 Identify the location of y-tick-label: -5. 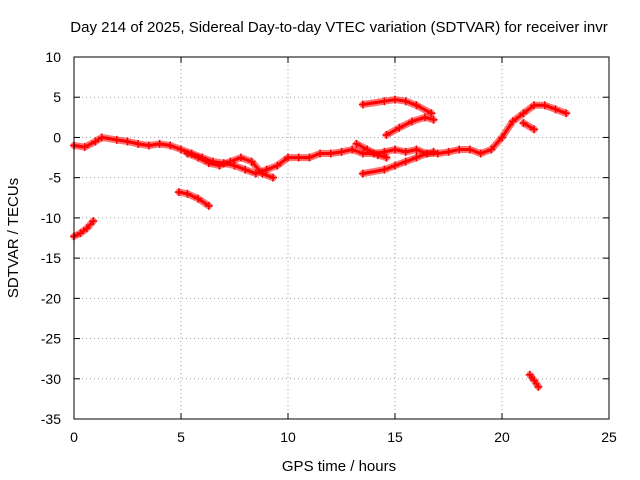
(55, 178).